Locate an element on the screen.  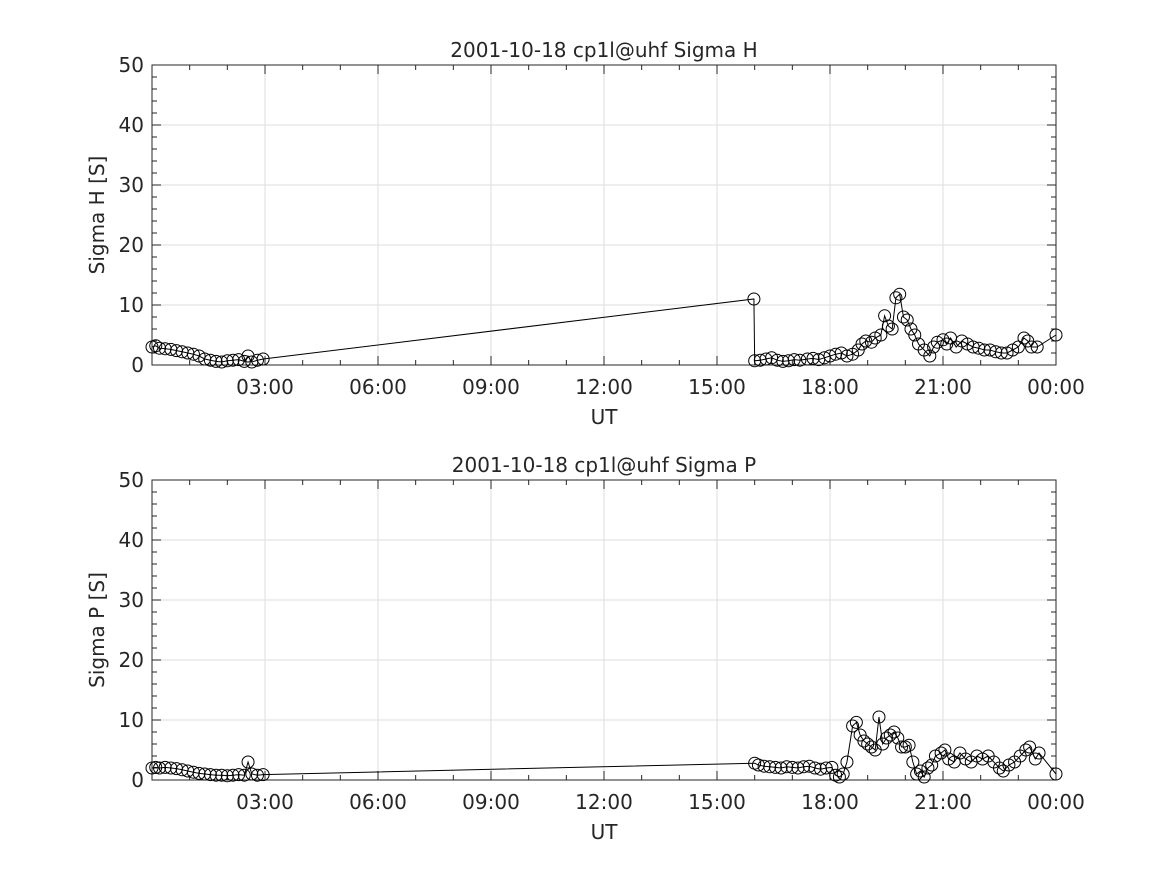
chart-title: 2001-10-18 cp1l@uhf Sigma P is located at coordinates (604, 465).